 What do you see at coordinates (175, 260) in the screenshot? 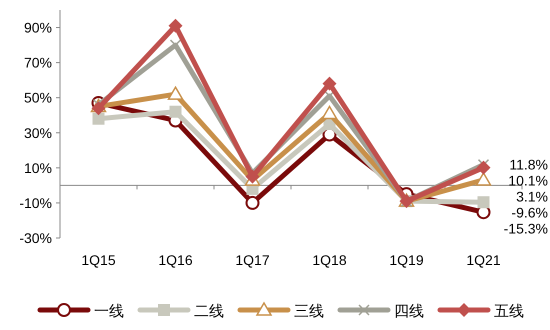
I see `x-tick-label: 1Q16` at bounding box center [175, 260].